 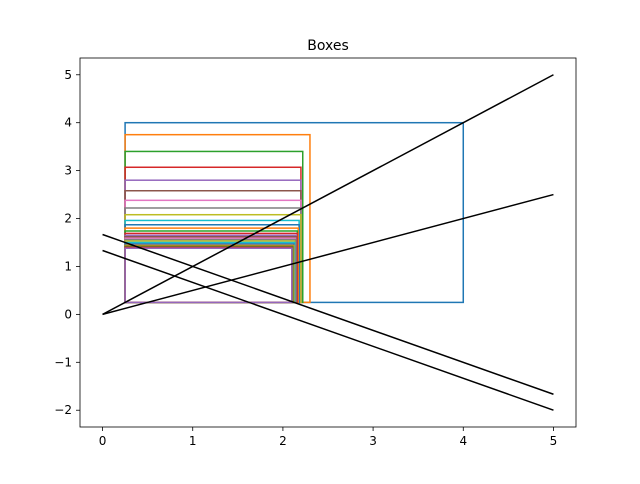 I want to click on y-tick-label: −1, so click(x=63, y=362).